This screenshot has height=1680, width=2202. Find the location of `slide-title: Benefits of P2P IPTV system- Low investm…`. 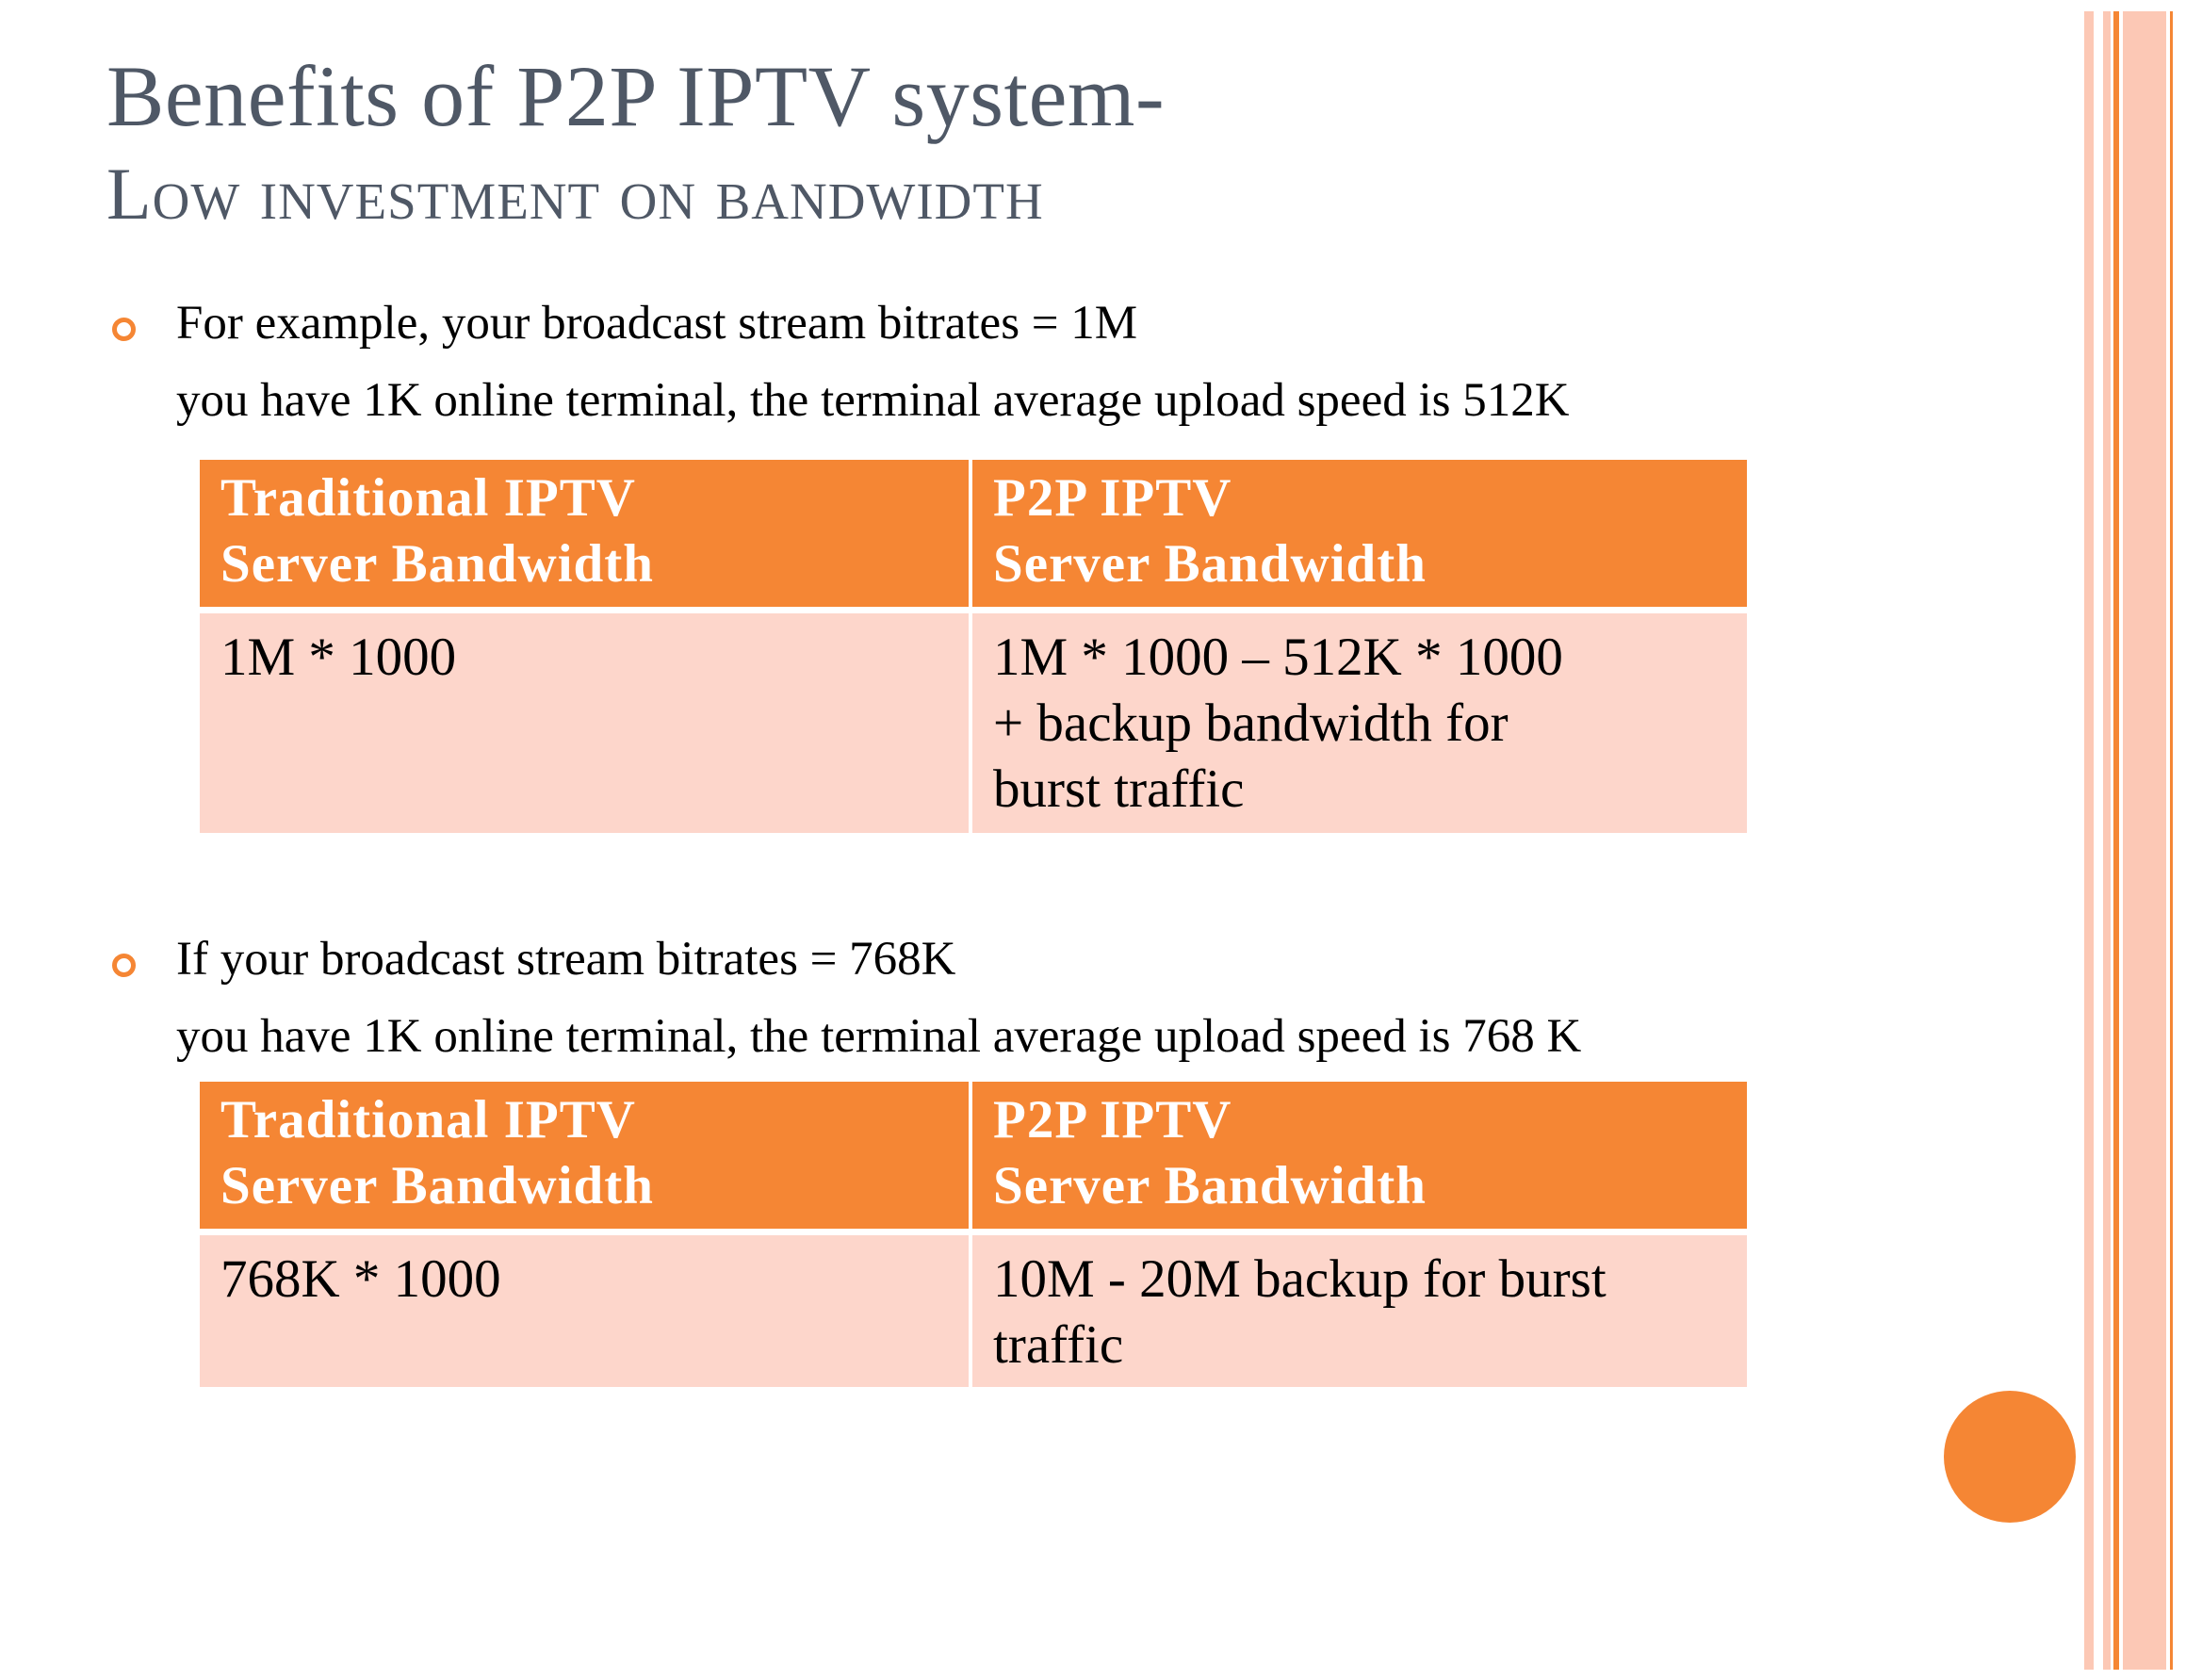

slide-title: Benefits of P2P IPTV system- Low investm… is located at coordinates (635, 145).